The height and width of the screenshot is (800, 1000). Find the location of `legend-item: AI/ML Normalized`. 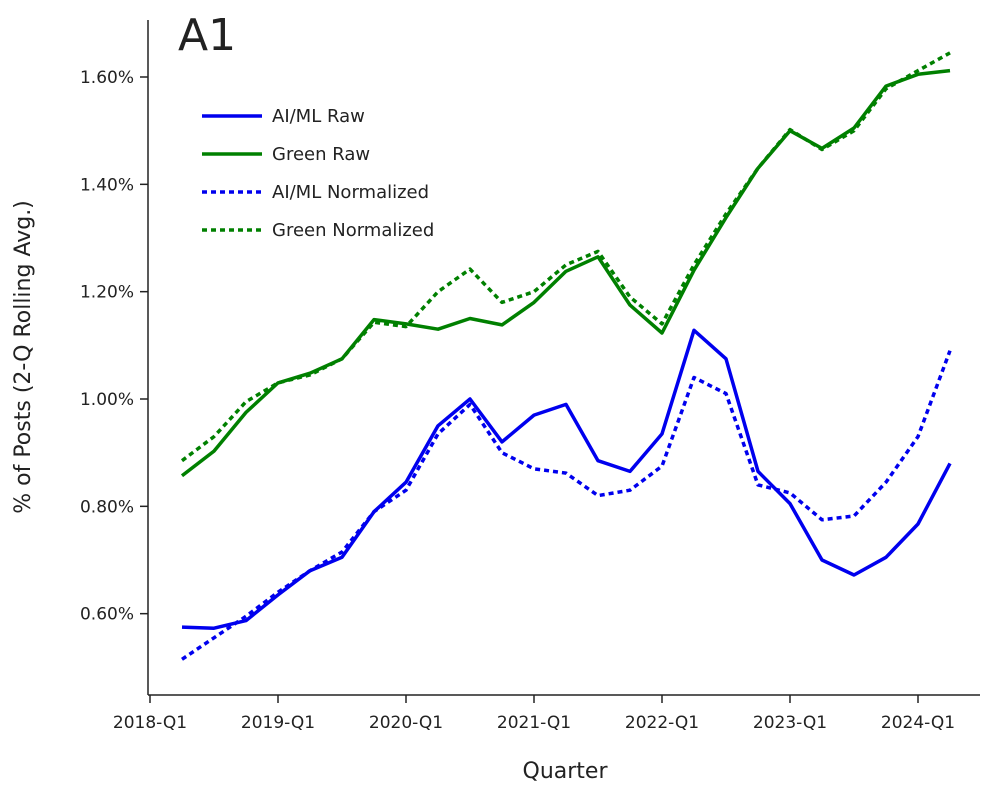

legend-item: AI/ML Normalized is located at coordinates (315, 192).